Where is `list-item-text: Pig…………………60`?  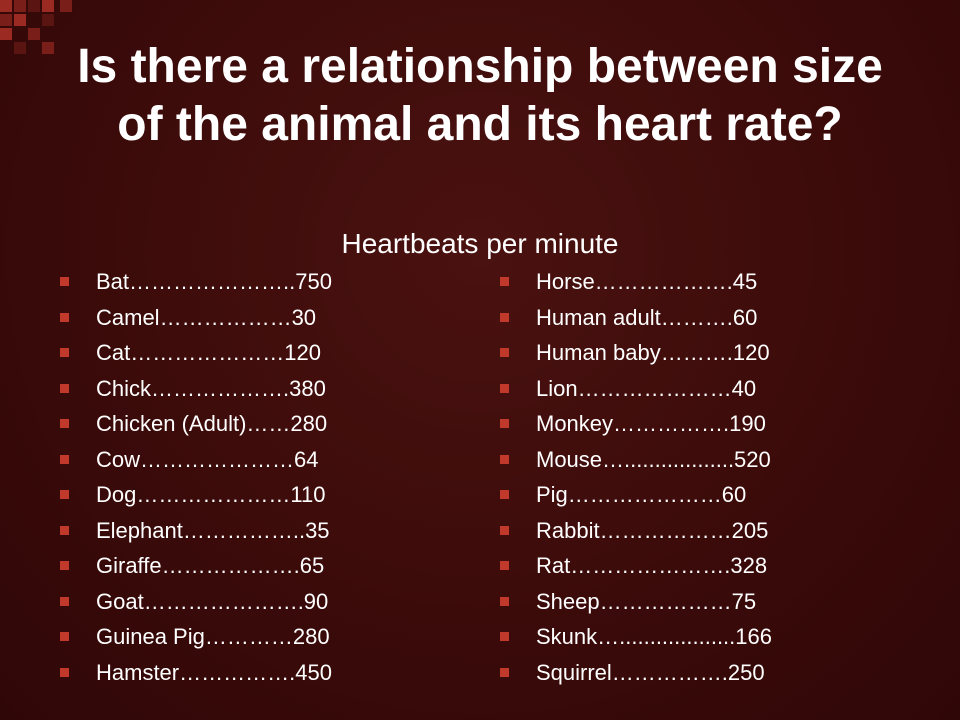 list-item-text: Pig…………………60 is located at coordinates (641, 494).